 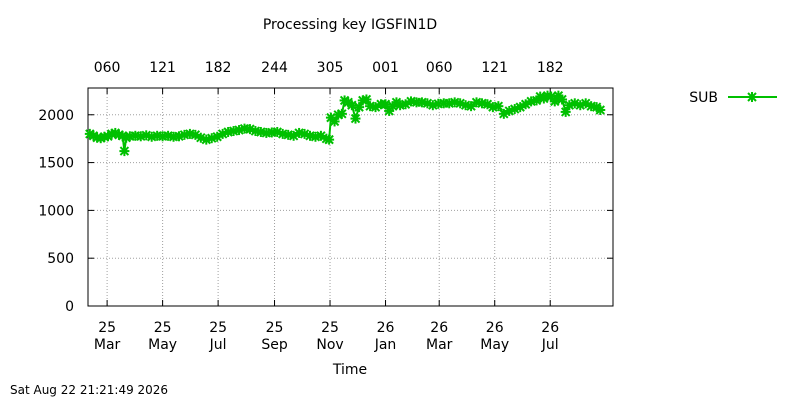 What do you see at coordinates (60, 259) in the screenshot?
I see `y-tick-label: 500` at bounding box center [60, 259].